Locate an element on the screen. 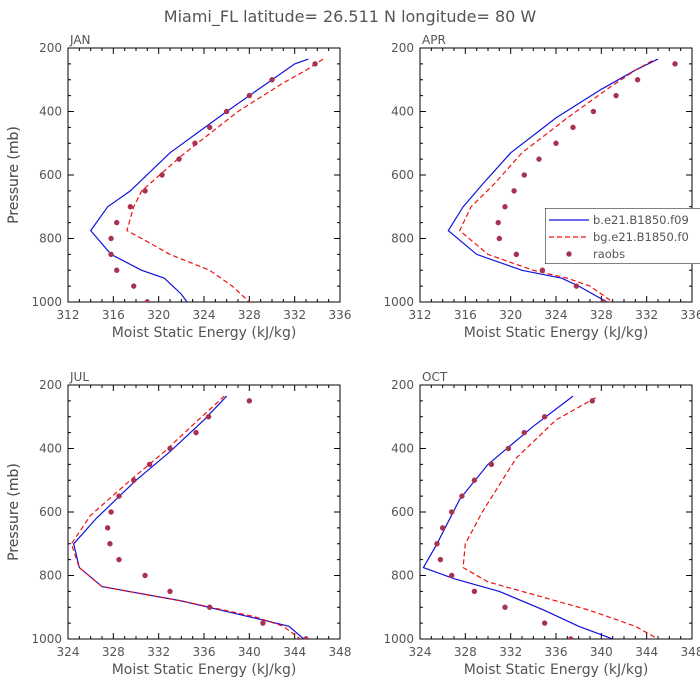  series-b-line is located at coordinates (199, 180).